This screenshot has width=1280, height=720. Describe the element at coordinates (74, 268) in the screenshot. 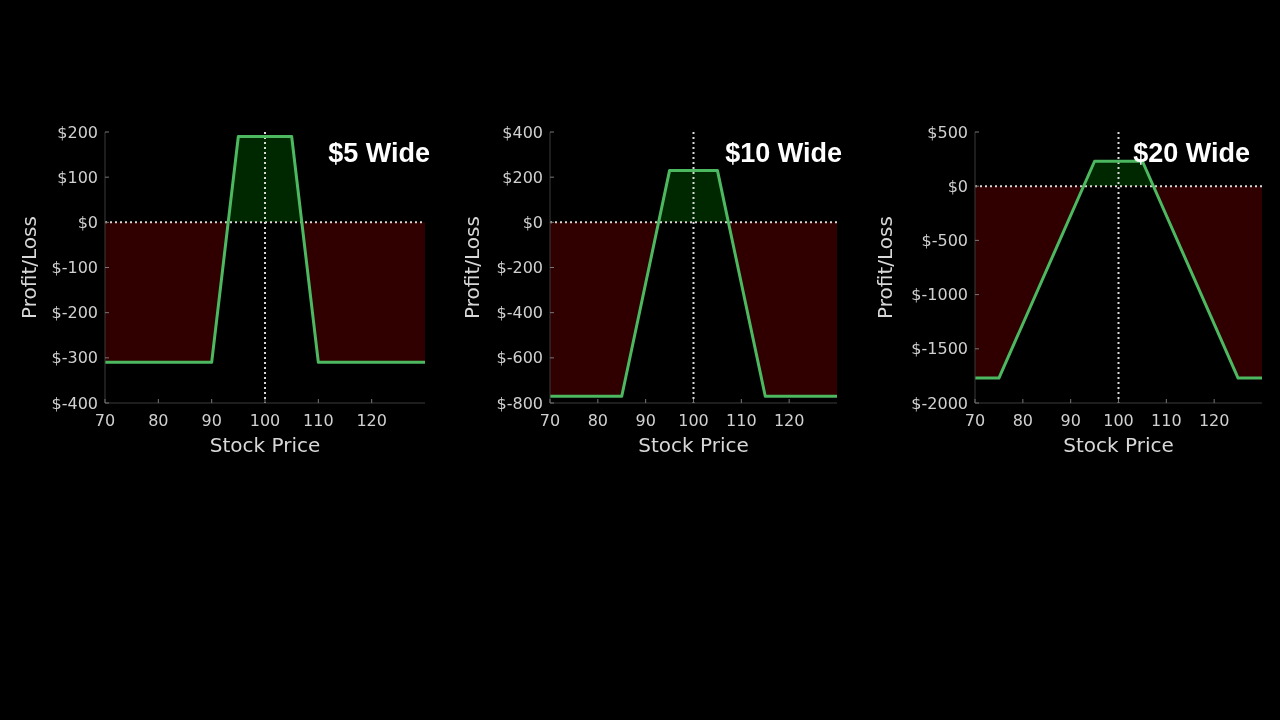

I see `y-tick-label: $-100` at that location.